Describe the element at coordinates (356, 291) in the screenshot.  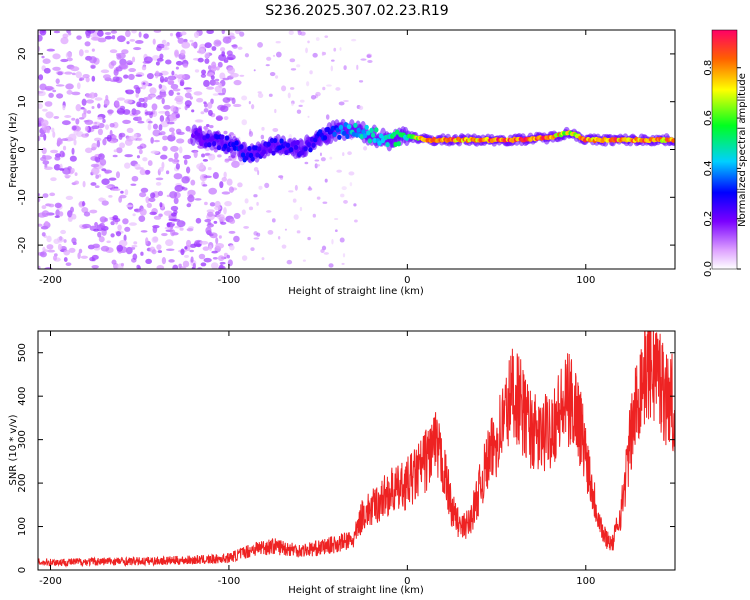
I see `spectrogram-x-label: Height of straight line (km)` at that location.